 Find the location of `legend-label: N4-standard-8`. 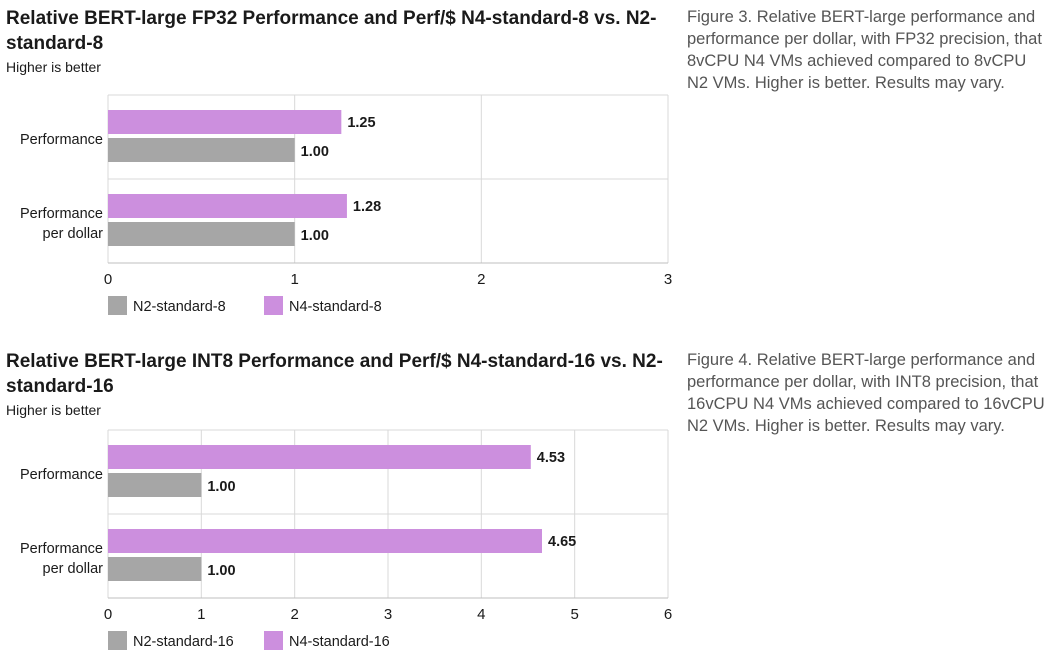

legend-label: N4-standard-8 is located at coordinates (335, 307).